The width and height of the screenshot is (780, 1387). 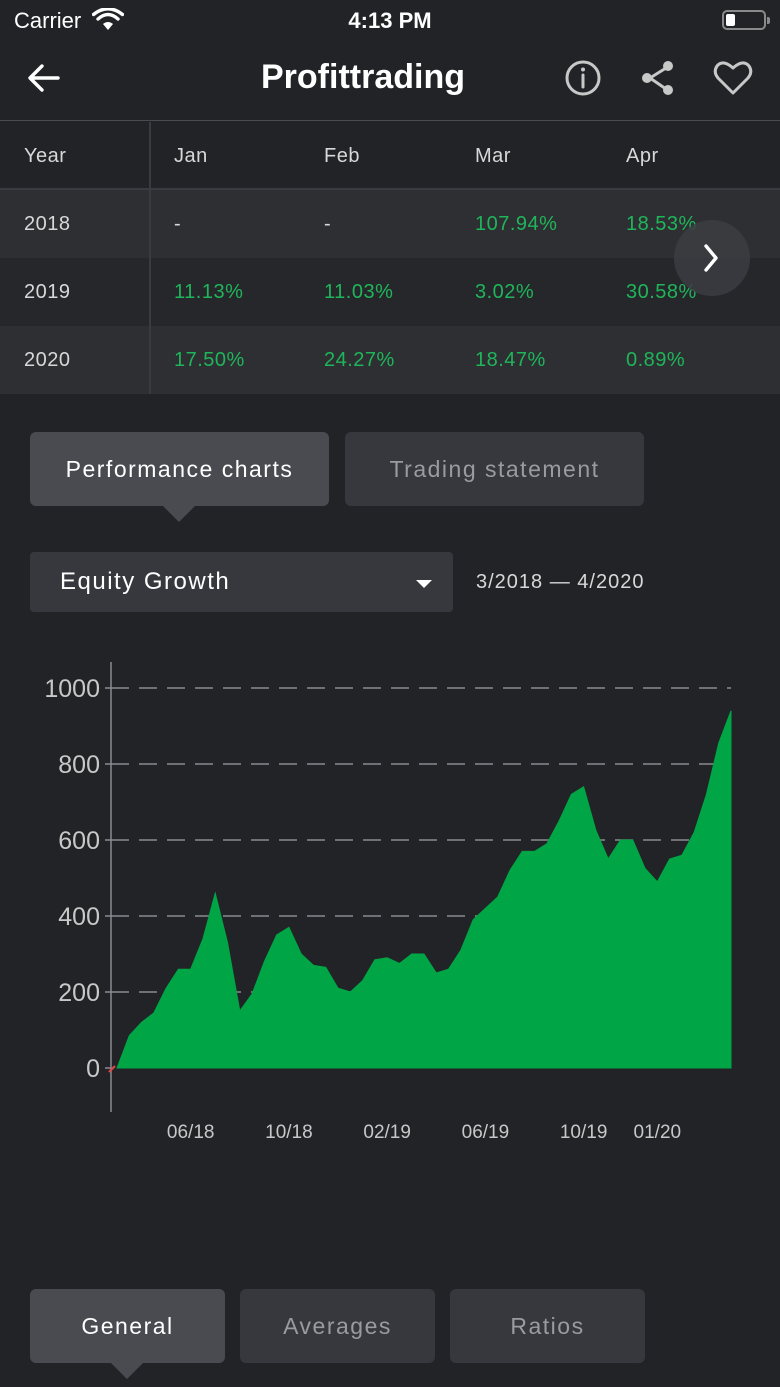 I want to click on column-header-jan: Jan, so click(x=191, y=156).